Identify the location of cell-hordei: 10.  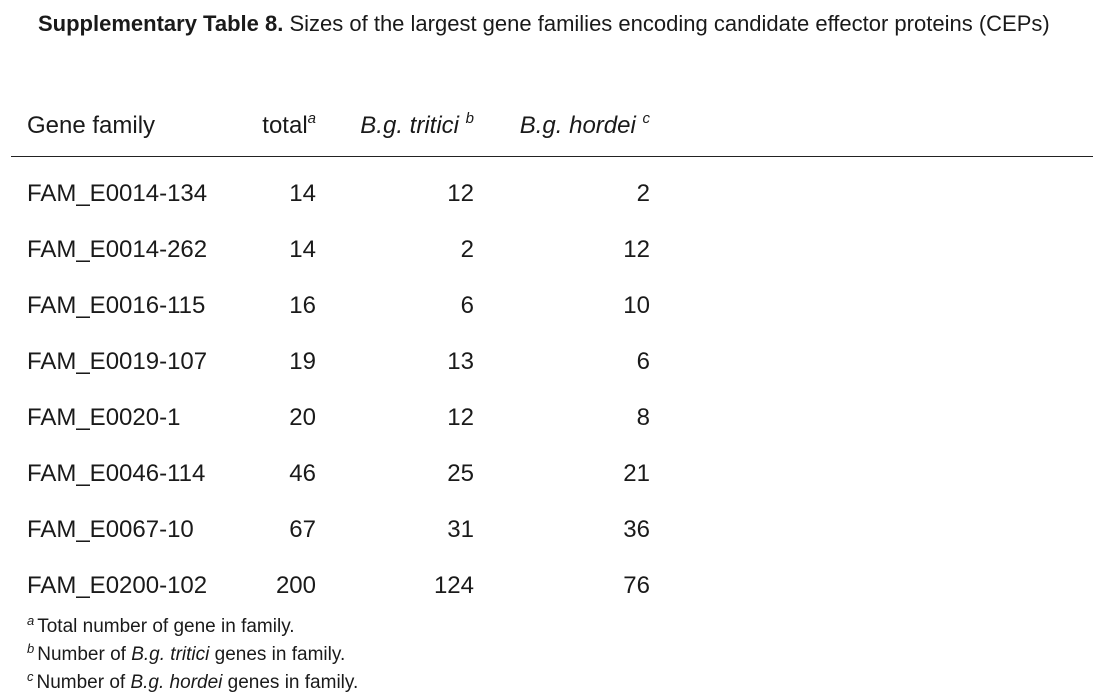
(636, 305).